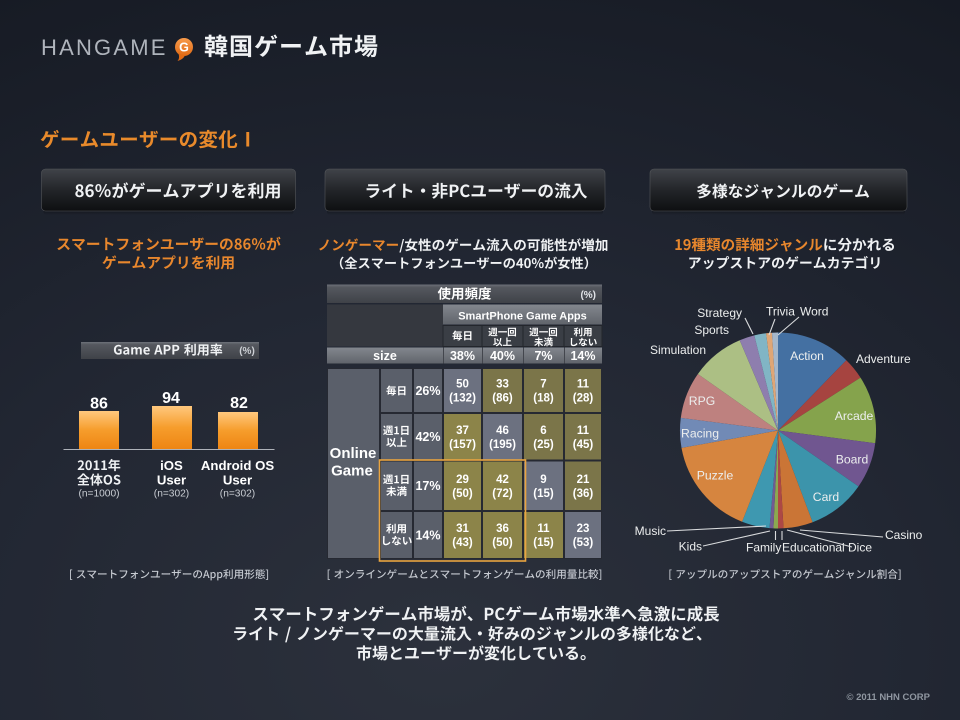 The image size is (960, 720). What do you see at coordinates (583, 543) in the screenshot?
I see `svg-text: (53)` at bounding box center [583, 543].